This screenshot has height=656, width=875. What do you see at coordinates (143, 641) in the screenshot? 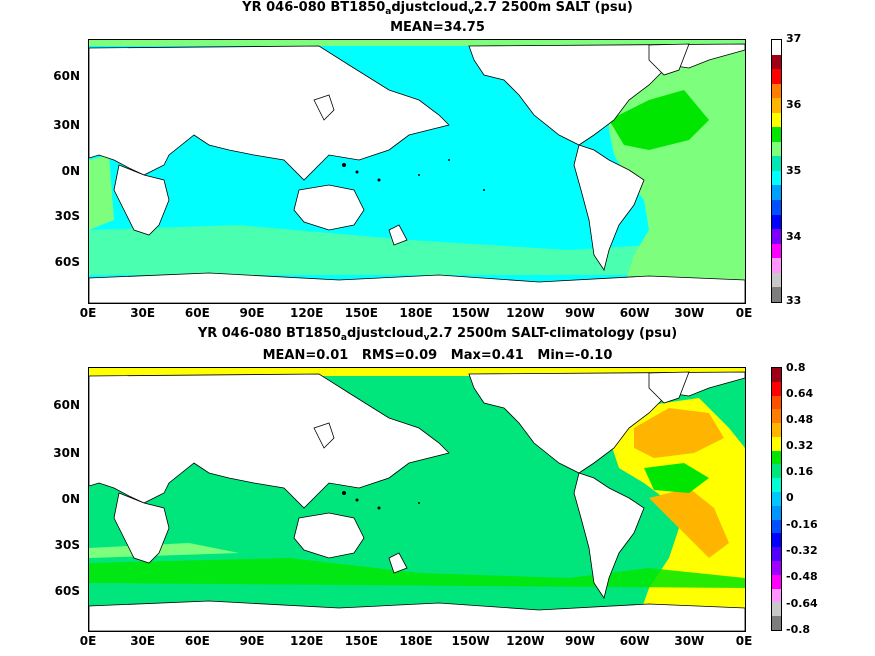
I see `bottom-x-label: 30E` at bounding box center [143, 641].